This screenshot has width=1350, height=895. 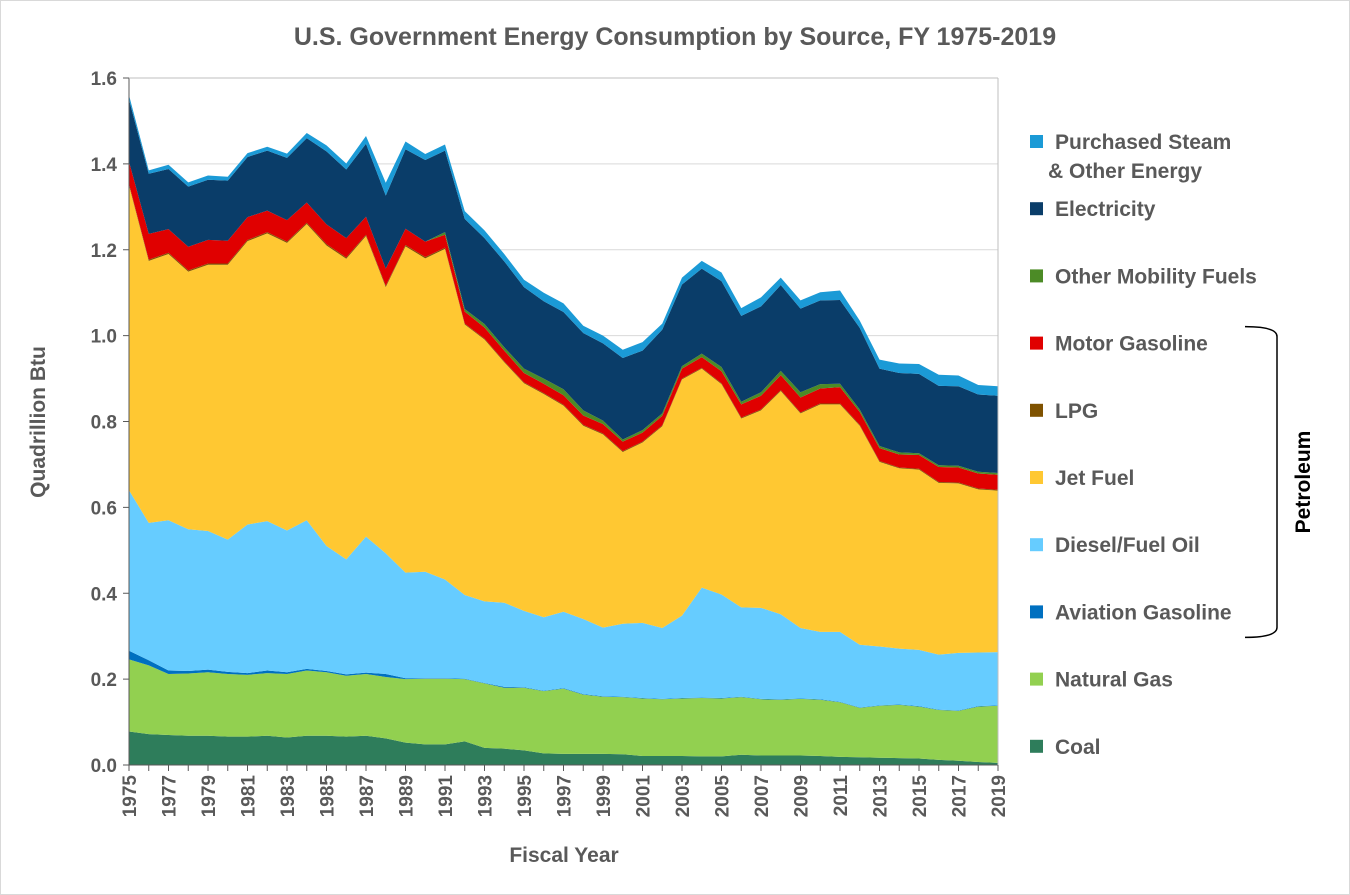 I want to click on x-tick-label: 2009, so click(x=802, y=796).